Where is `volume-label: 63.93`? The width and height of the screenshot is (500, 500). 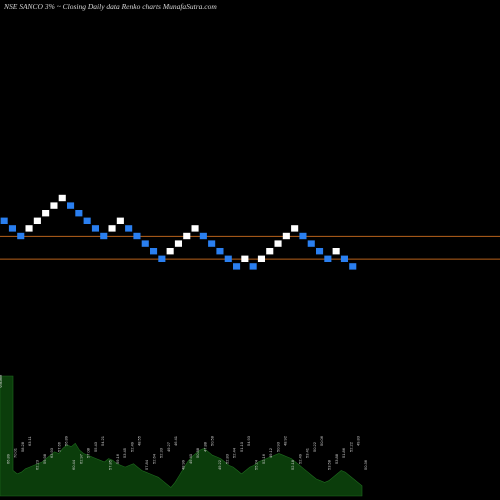 volume-label: 63.93 is located at coordinates (51, 452).